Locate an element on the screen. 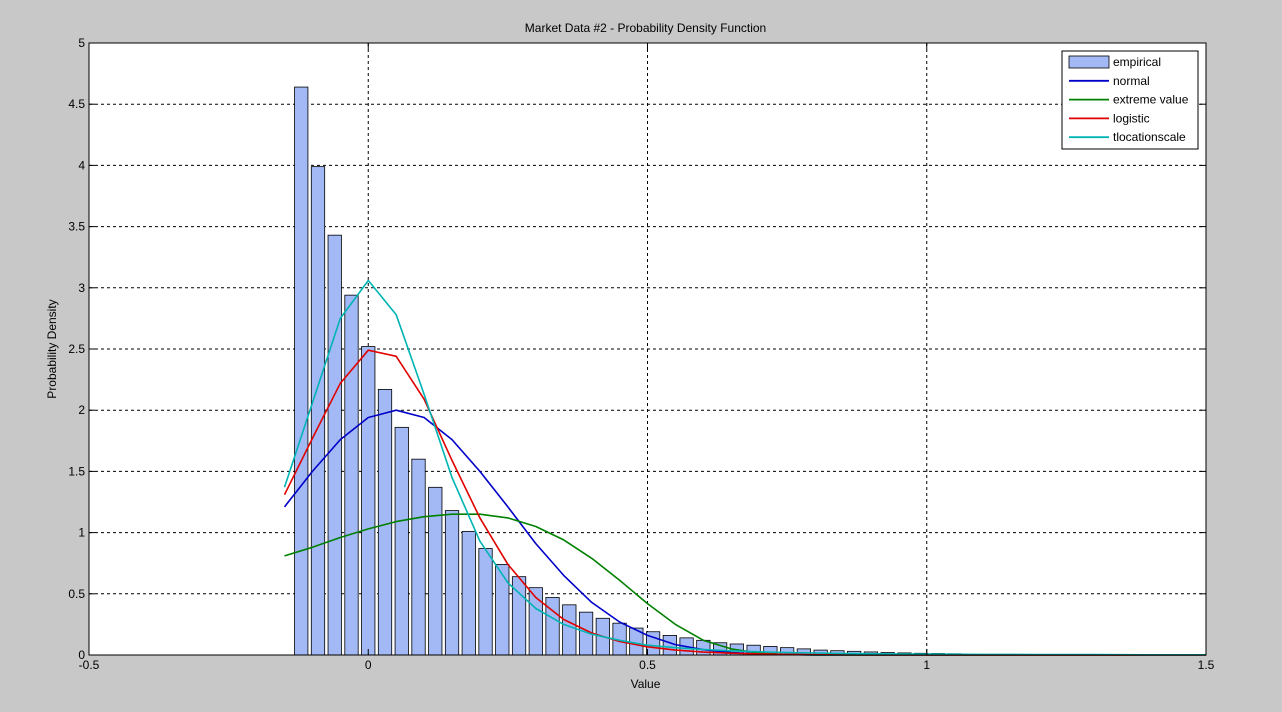 The image size is (1282, 712). y-tick-label: 4.5 is located at coordinates (76, 104).